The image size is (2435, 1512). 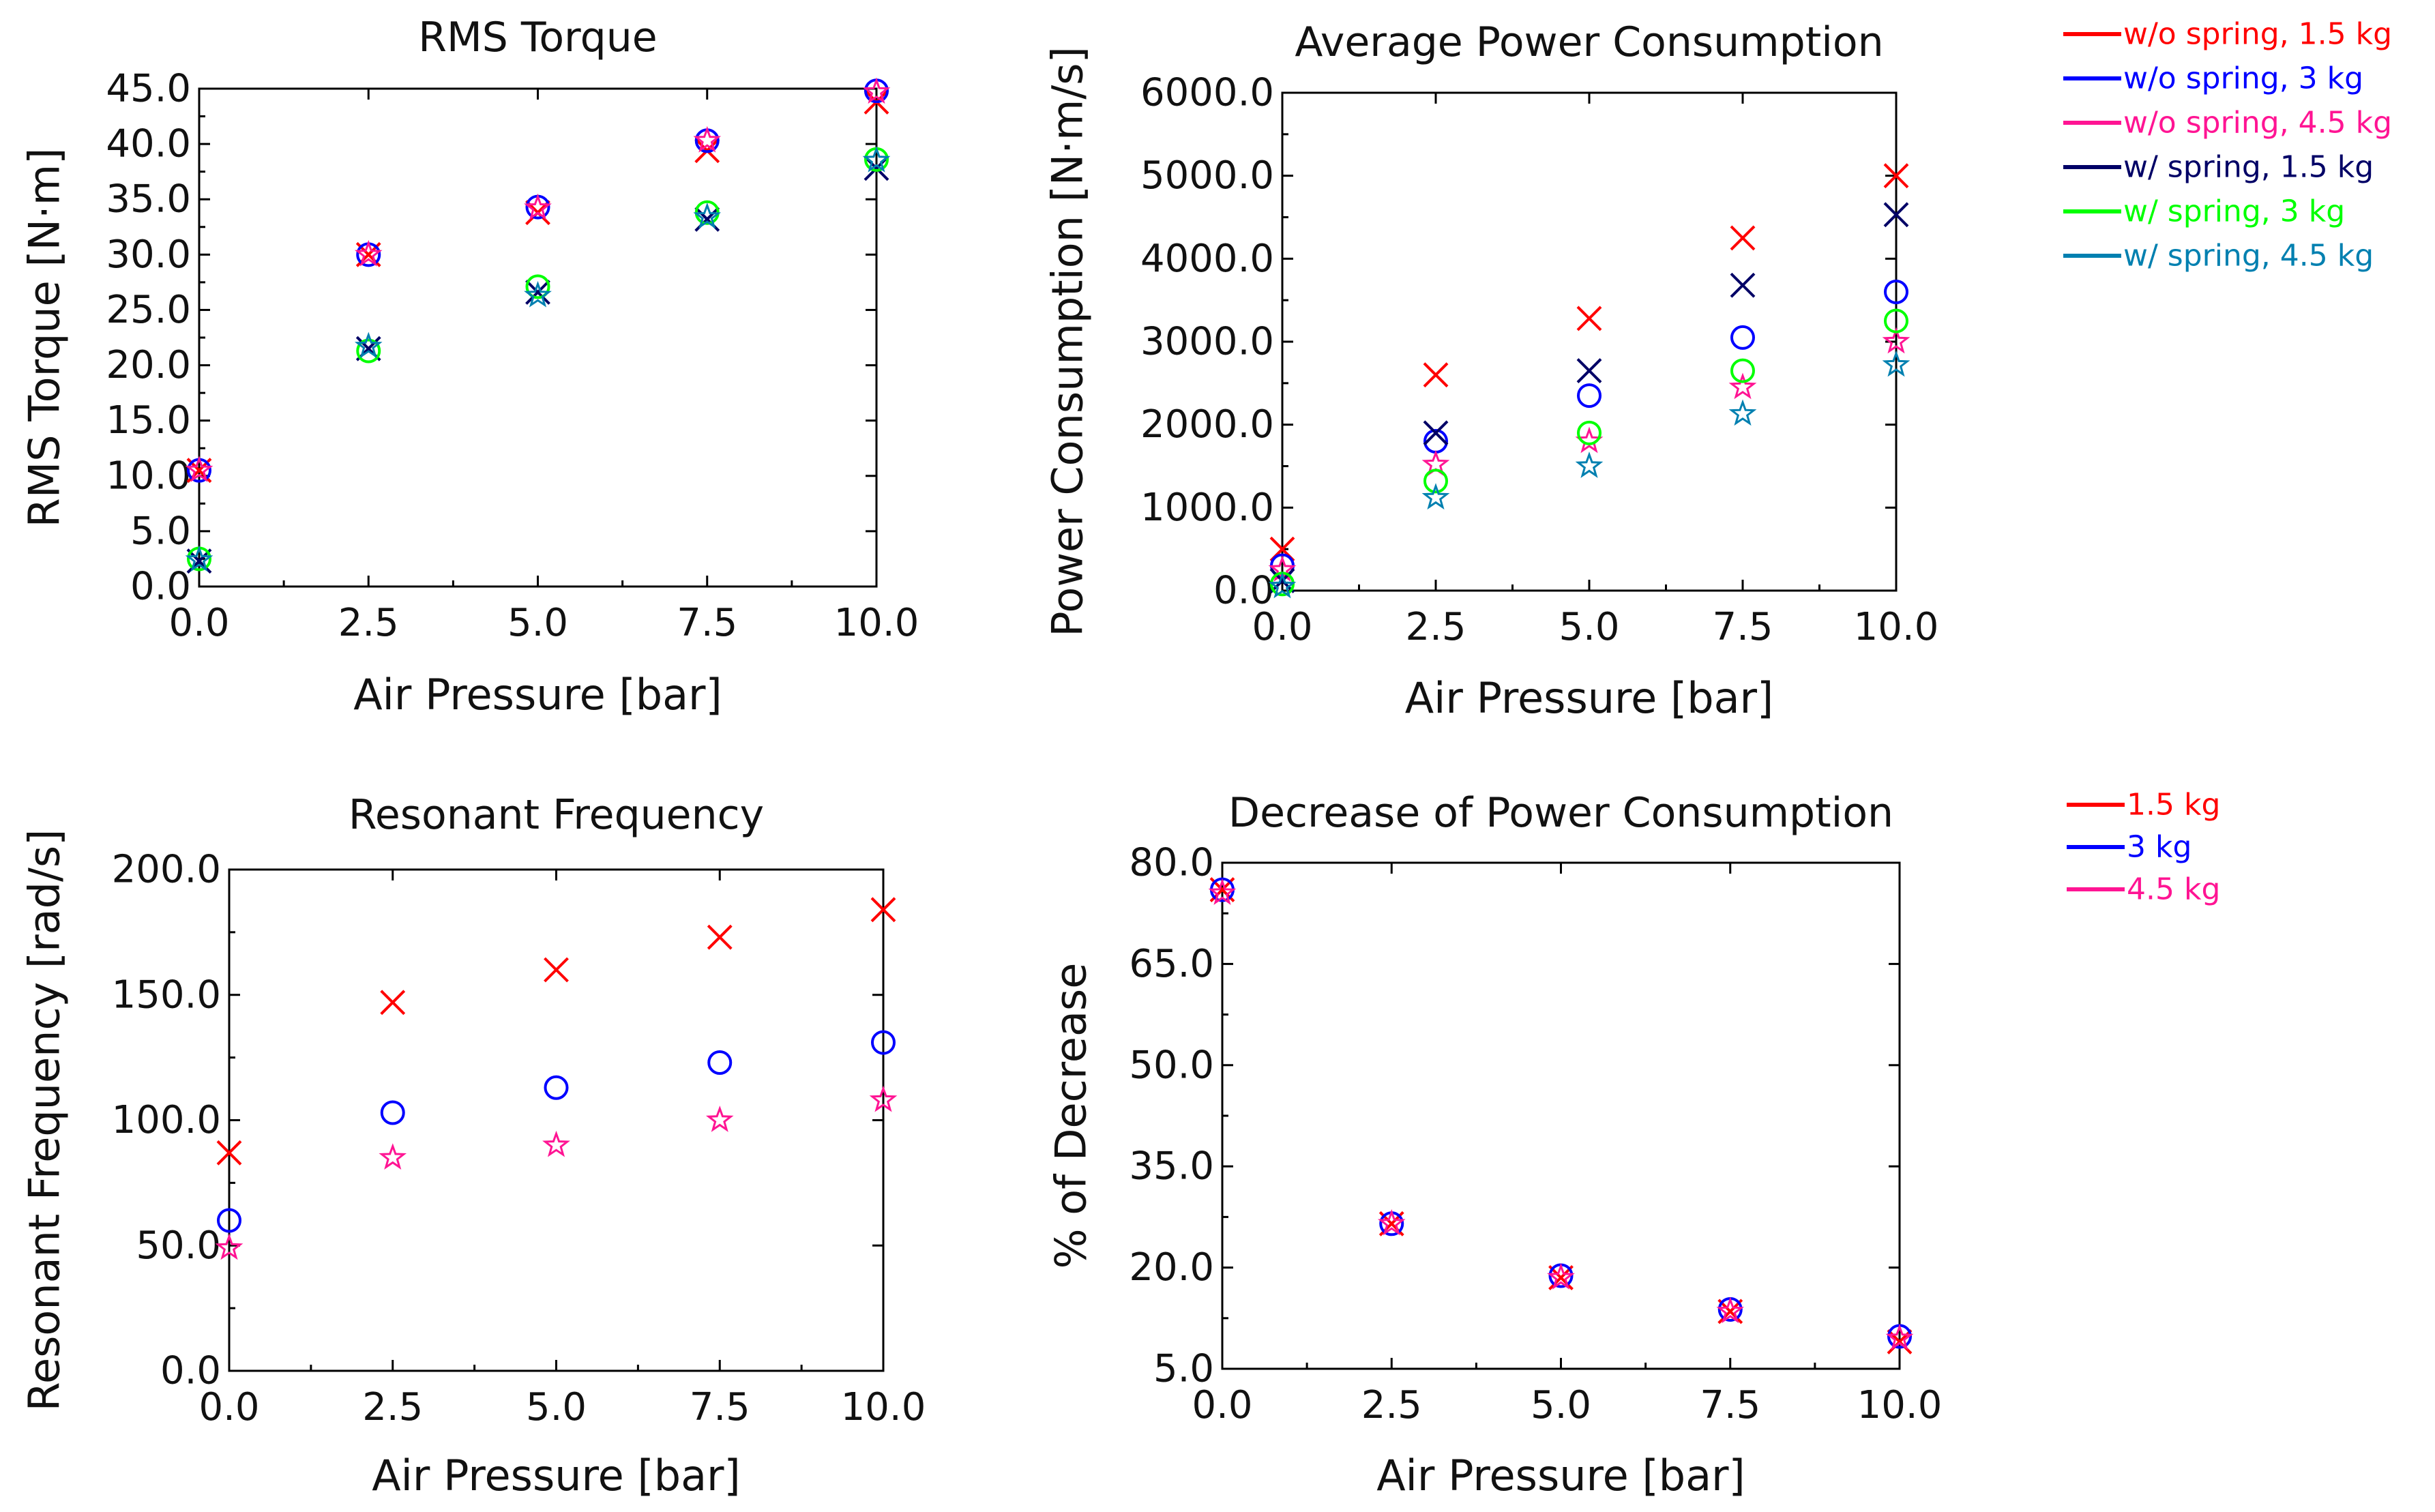 I want to click on y-tick-label: 80.0, so click(x=1171, y=863).